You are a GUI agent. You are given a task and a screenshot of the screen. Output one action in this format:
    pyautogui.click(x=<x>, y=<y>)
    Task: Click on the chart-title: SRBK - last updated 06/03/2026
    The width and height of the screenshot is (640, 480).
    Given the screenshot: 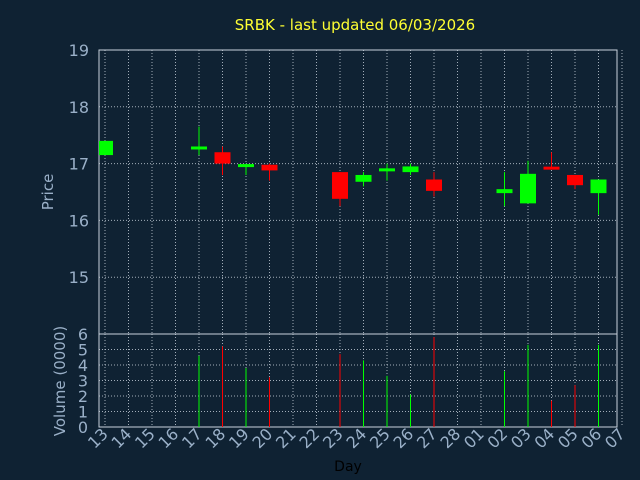 What is the action you would take?
    pyautogui.click(x=355, y=25)
    